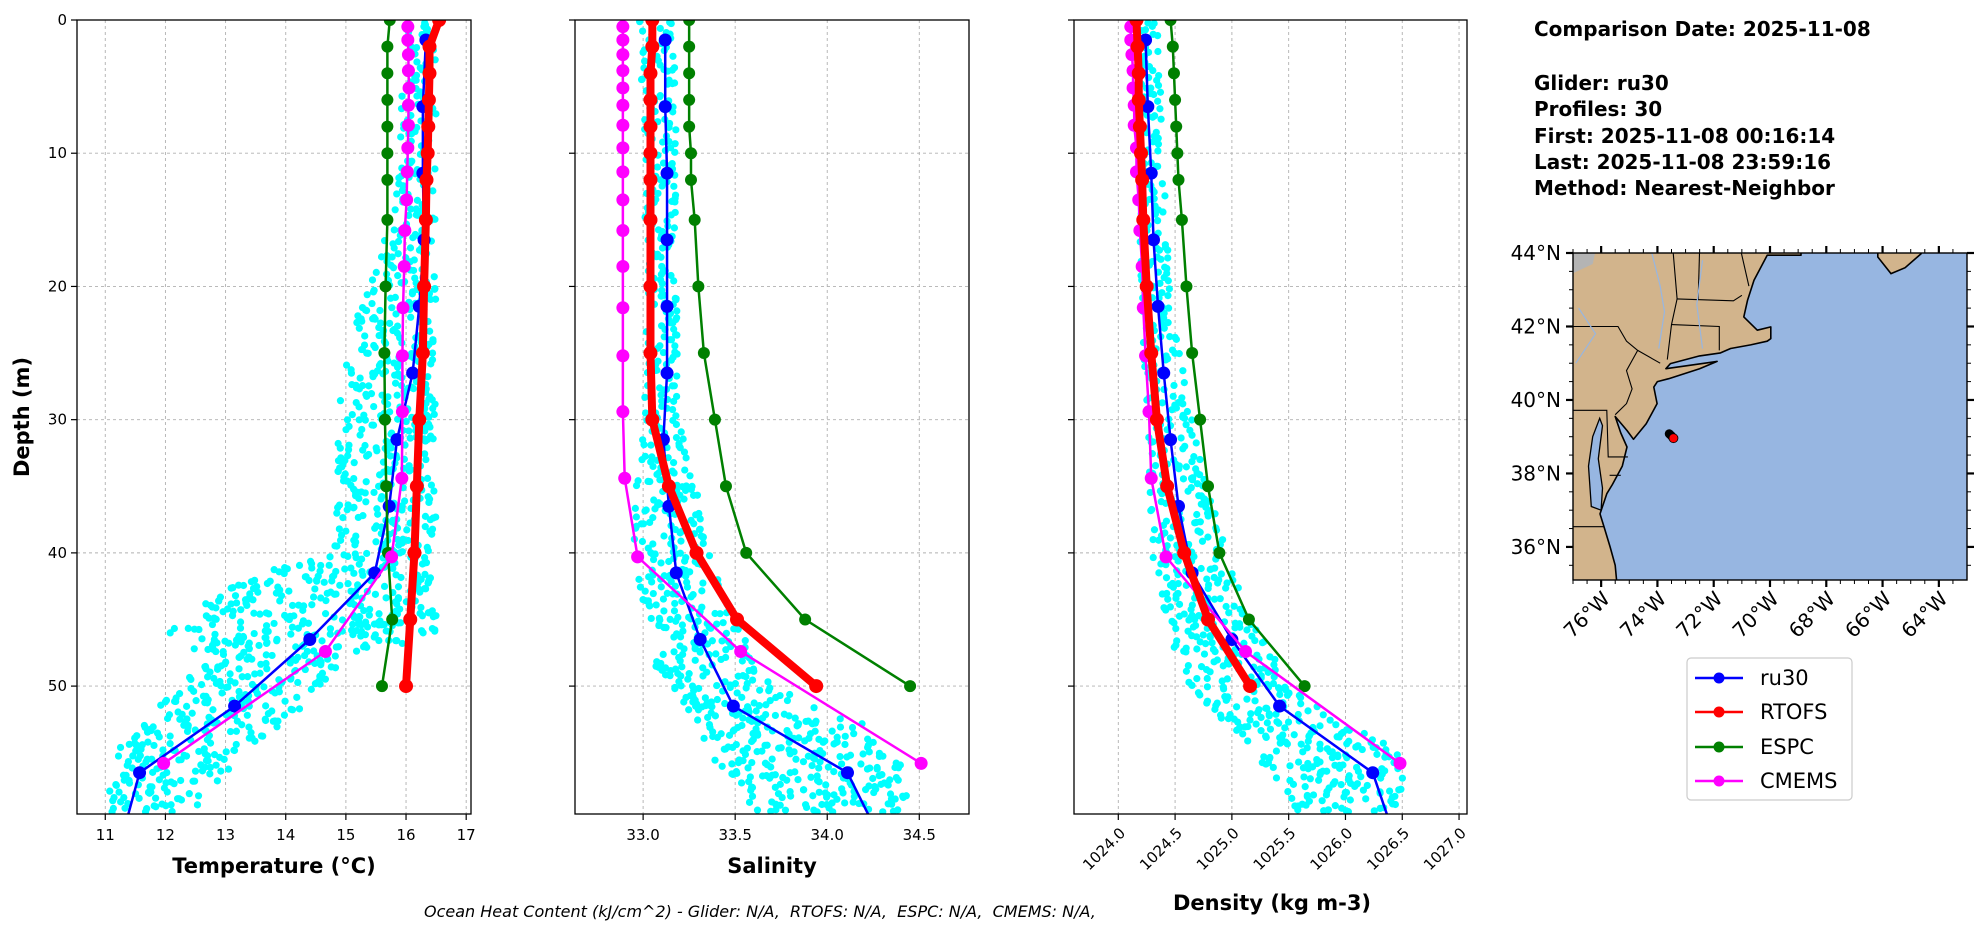 The width and height of the screenshot is (1980, 934). What do you see at coordinates (827, 835) in the screenshot?
I see `x-tick-label: 34.0` at bounding box center [827, 835].